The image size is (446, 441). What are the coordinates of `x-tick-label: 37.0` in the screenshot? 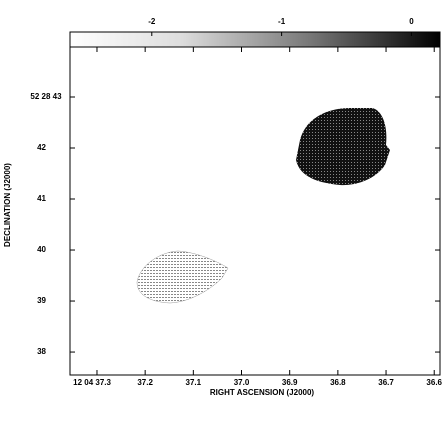 It's located at (242, 382).